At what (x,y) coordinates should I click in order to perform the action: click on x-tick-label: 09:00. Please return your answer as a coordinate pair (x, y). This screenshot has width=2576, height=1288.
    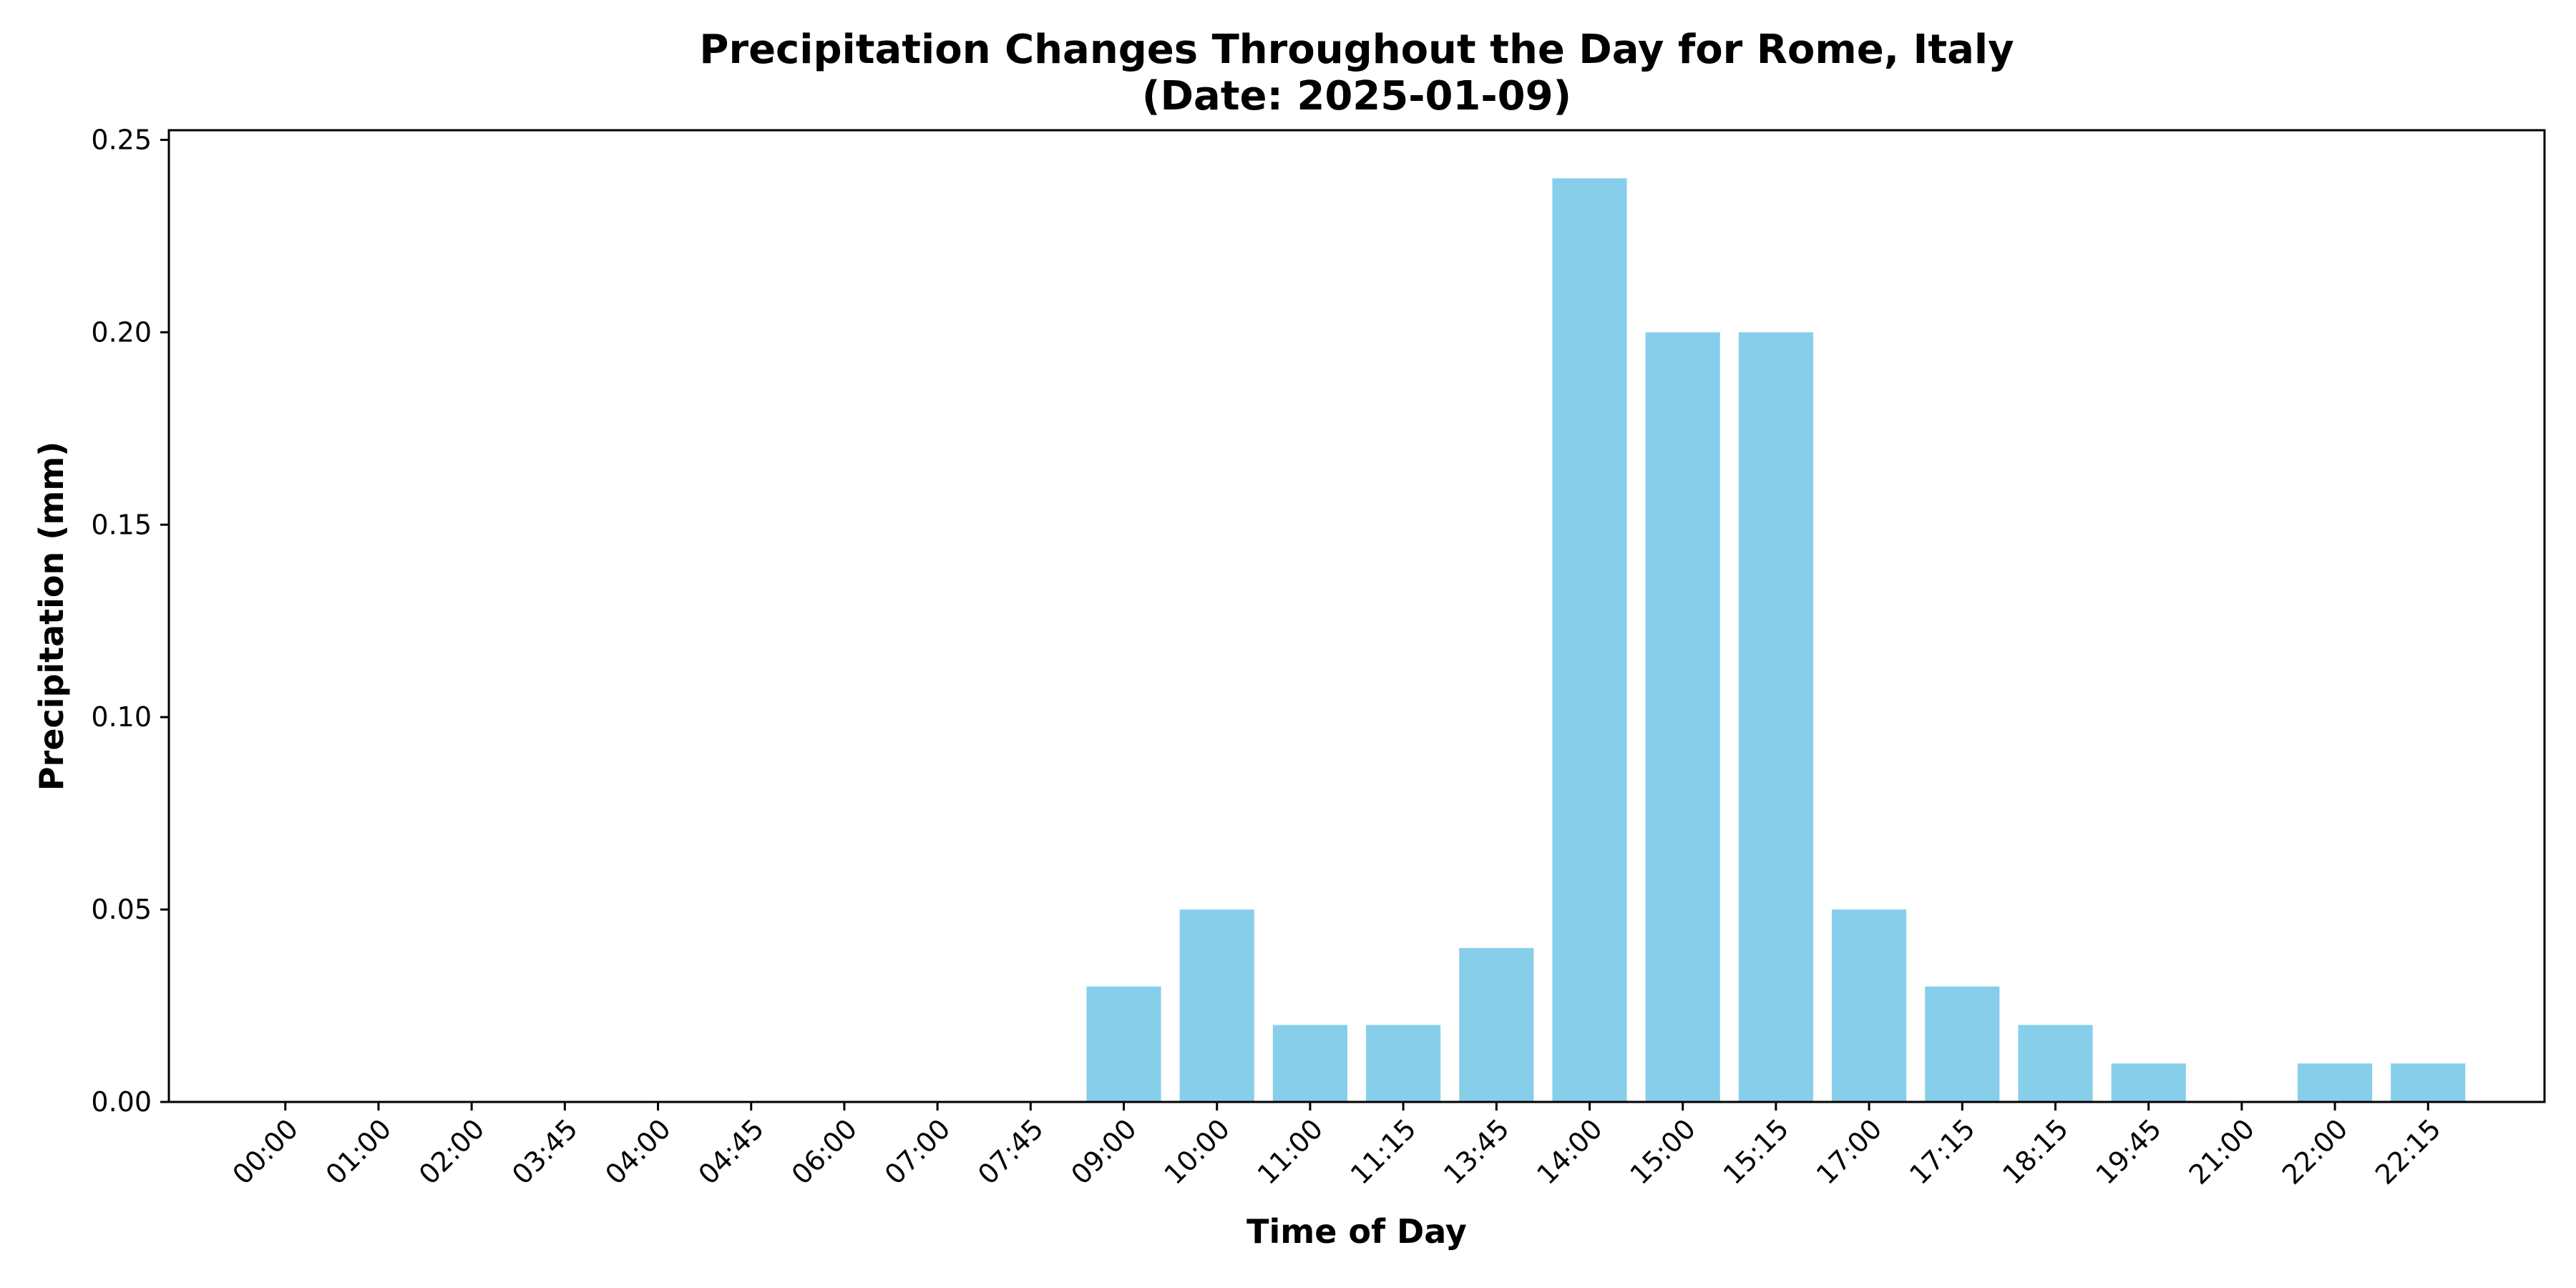
    Looking at the image, I should click on (1104, 1152).